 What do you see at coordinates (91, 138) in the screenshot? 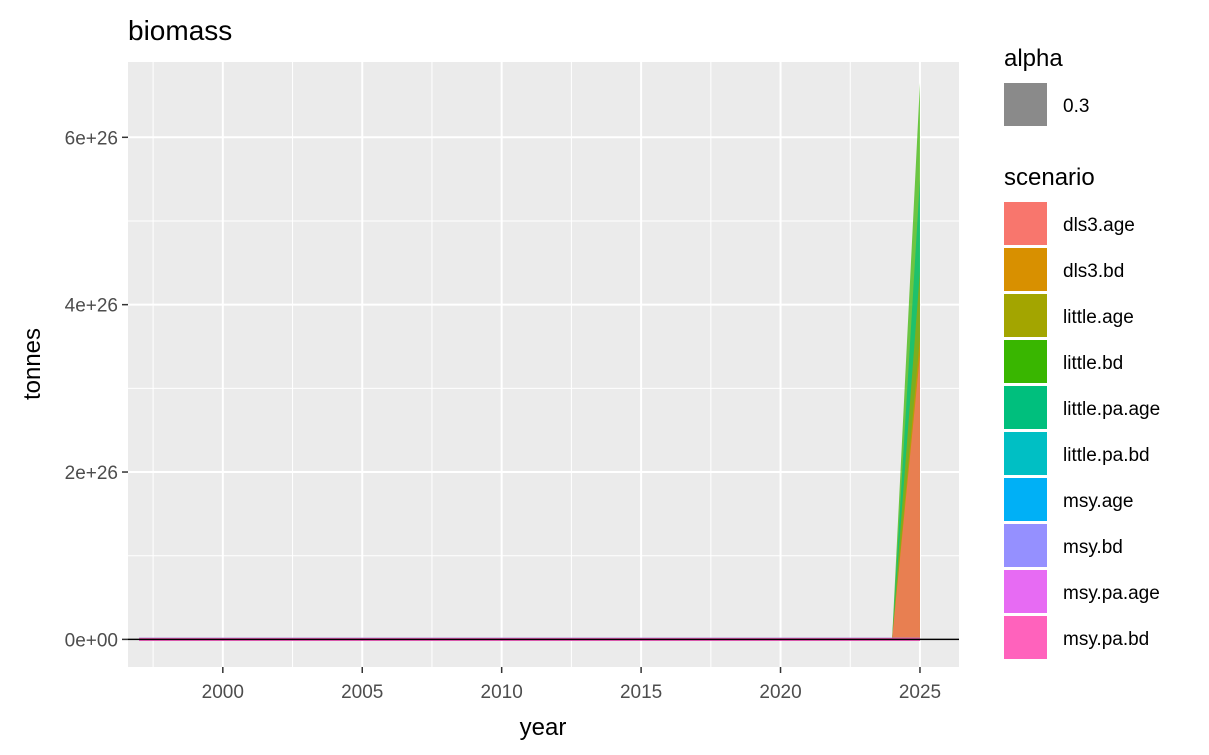
I see `y-tick-label: 6e+26` at bounding box center [91, 138].